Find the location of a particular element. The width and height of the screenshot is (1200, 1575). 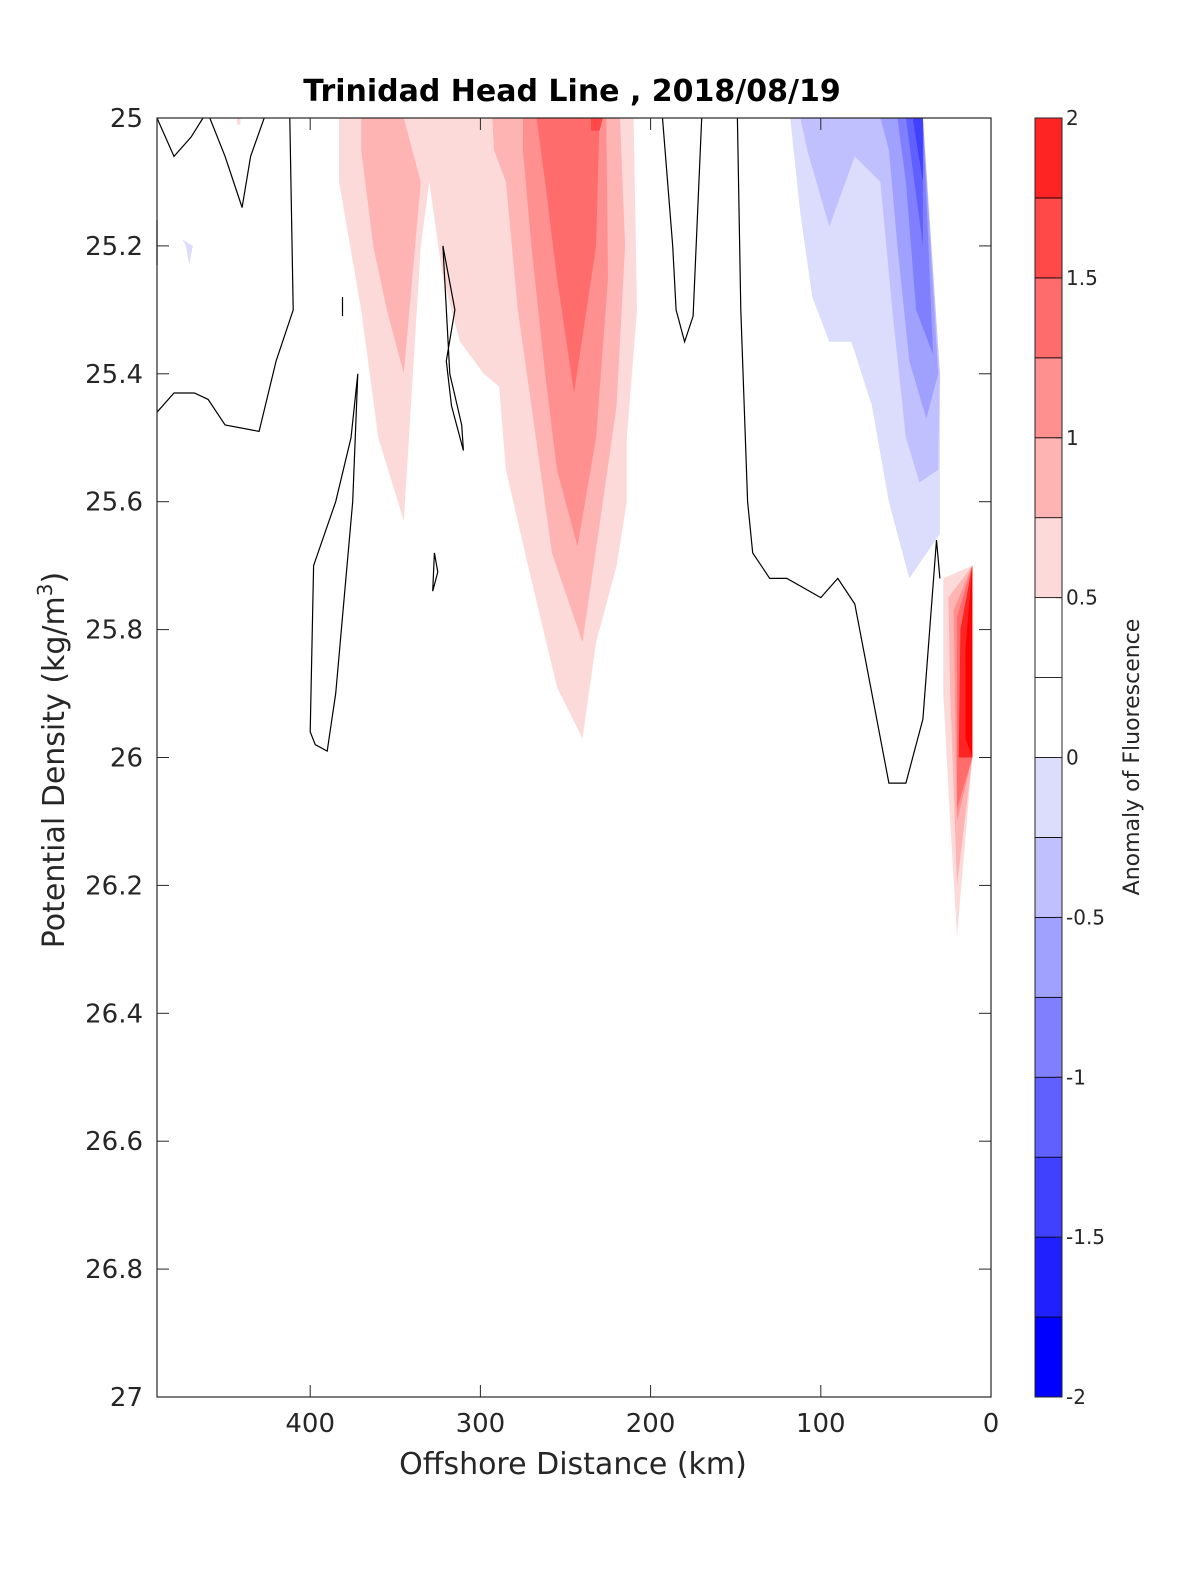

colorbar-tick-label: 0 is located at coordinates (1072, 758).